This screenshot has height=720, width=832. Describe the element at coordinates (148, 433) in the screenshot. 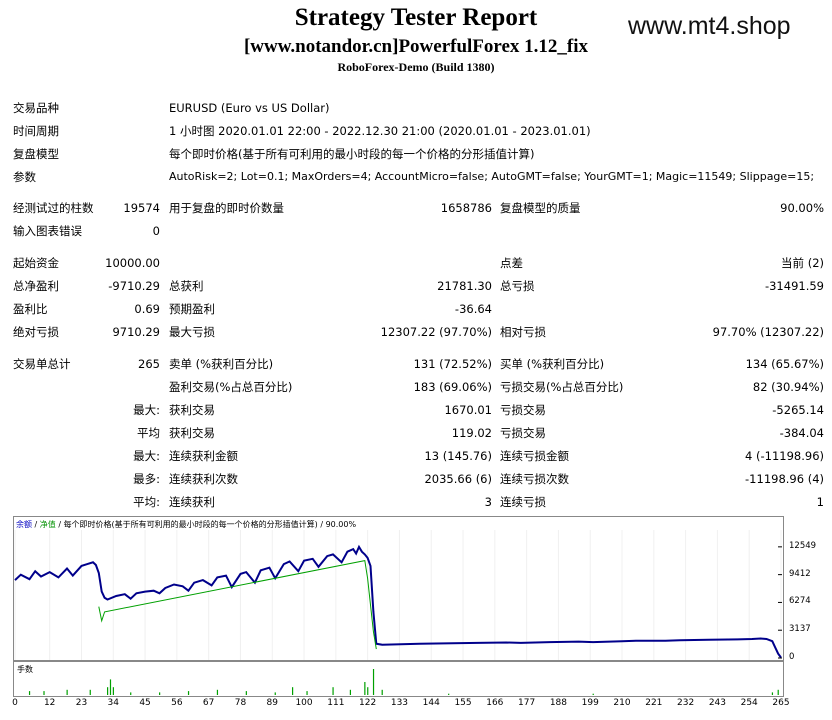

I see `average-prefix: 平均` at that location.